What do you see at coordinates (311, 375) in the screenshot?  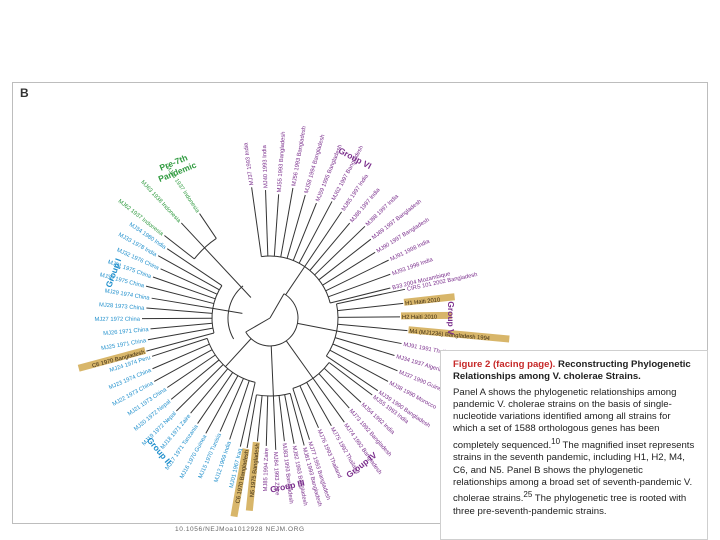 I see `group-arc-g4` at bounding box center [311, 375].